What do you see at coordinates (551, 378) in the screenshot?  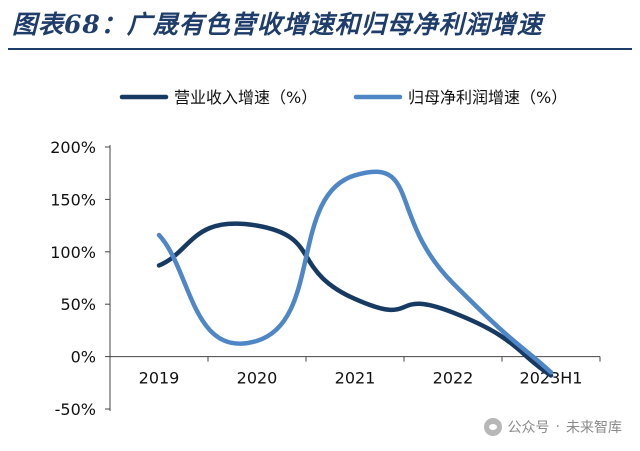 I see `x-tick-label: 2023H1` at bounding box center [551, 378].